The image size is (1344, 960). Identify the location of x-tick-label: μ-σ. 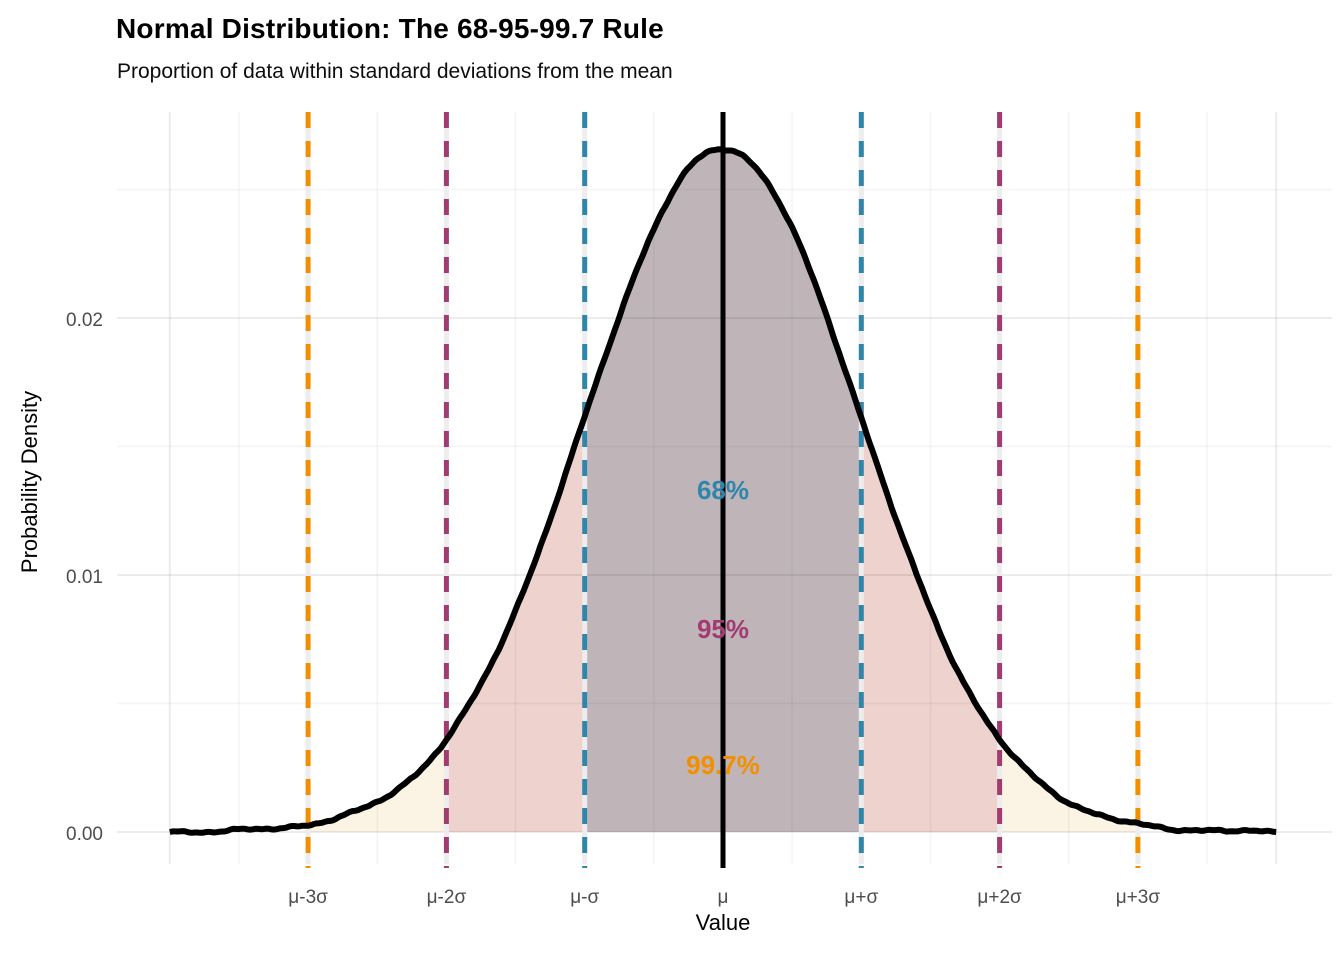
(584, 897).